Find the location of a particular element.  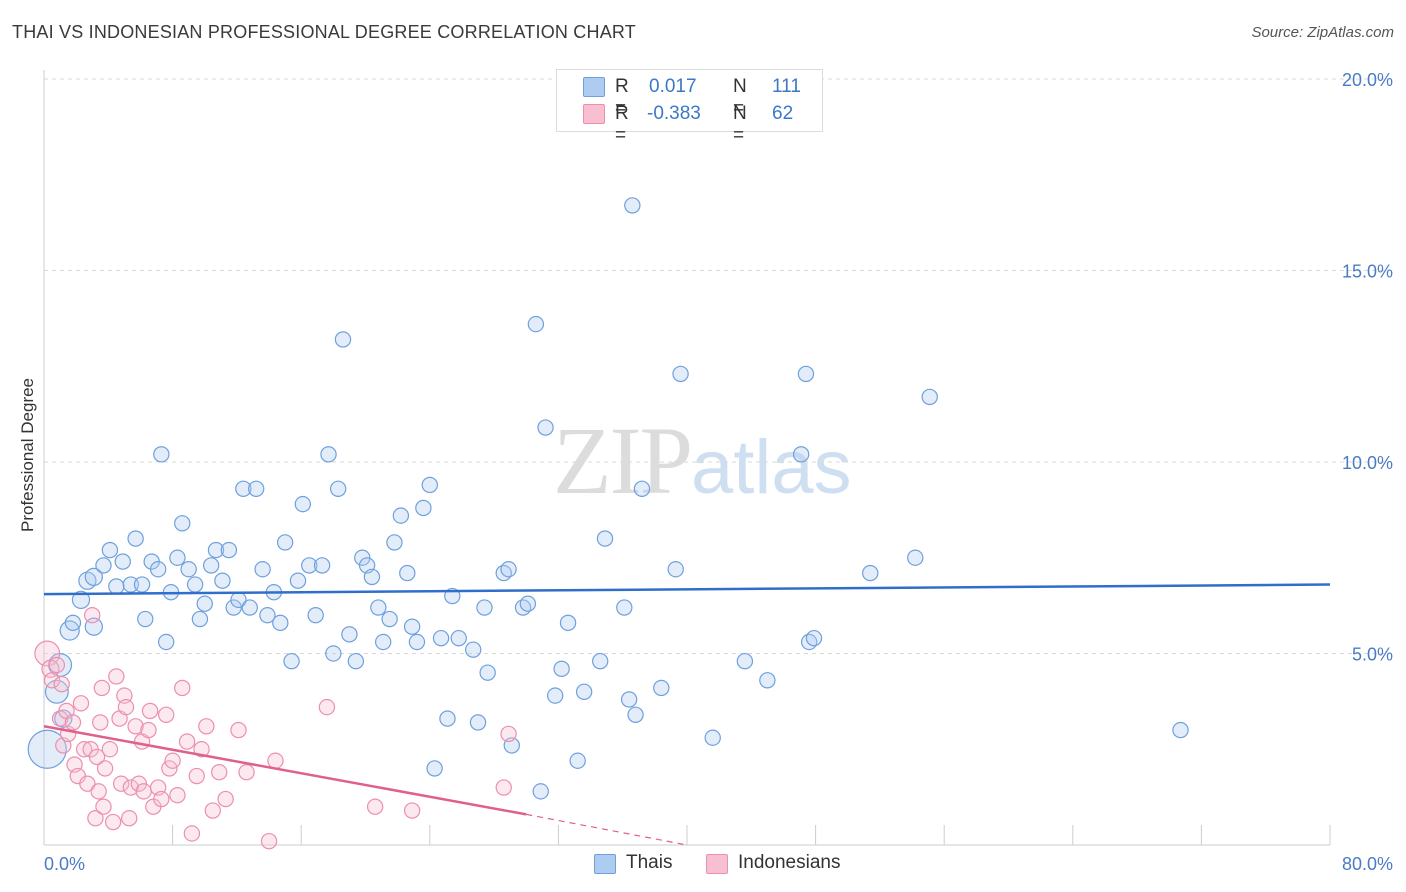

watermark-zip: ZIP is located at coordinates (623, 460).